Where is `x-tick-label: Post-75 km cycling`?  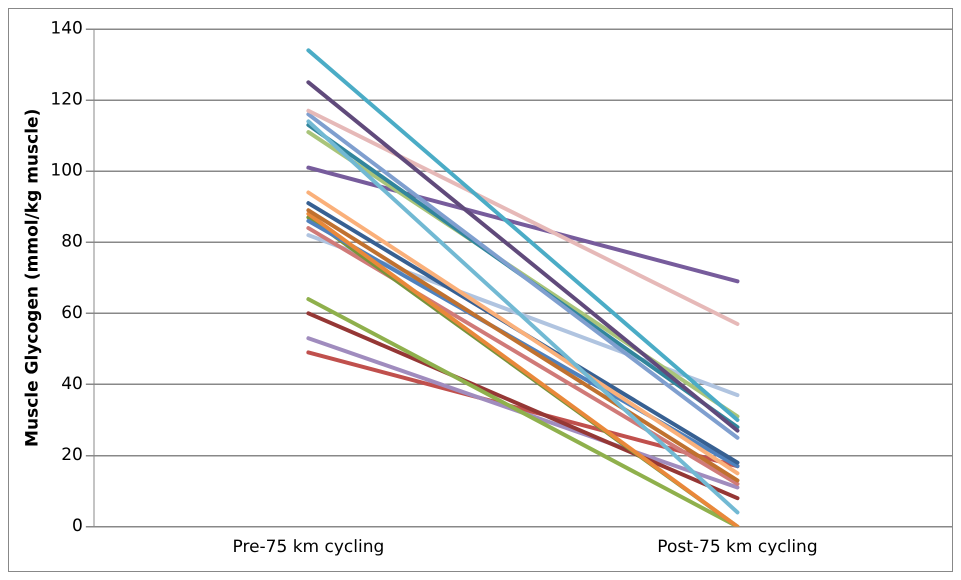 x-tick-label: Post-75 km cycling is located at coordinates (737, 547).